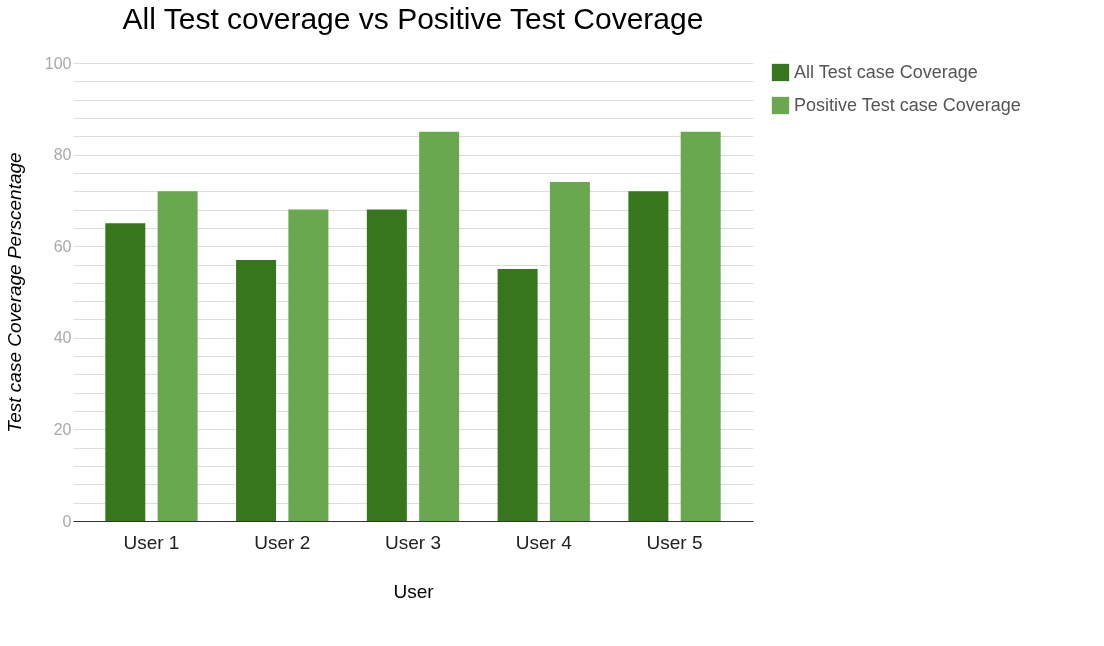 This screenshot has height=646, width=1104. I want to click on legend-label: All Test case Coverage, so click(886, 71).